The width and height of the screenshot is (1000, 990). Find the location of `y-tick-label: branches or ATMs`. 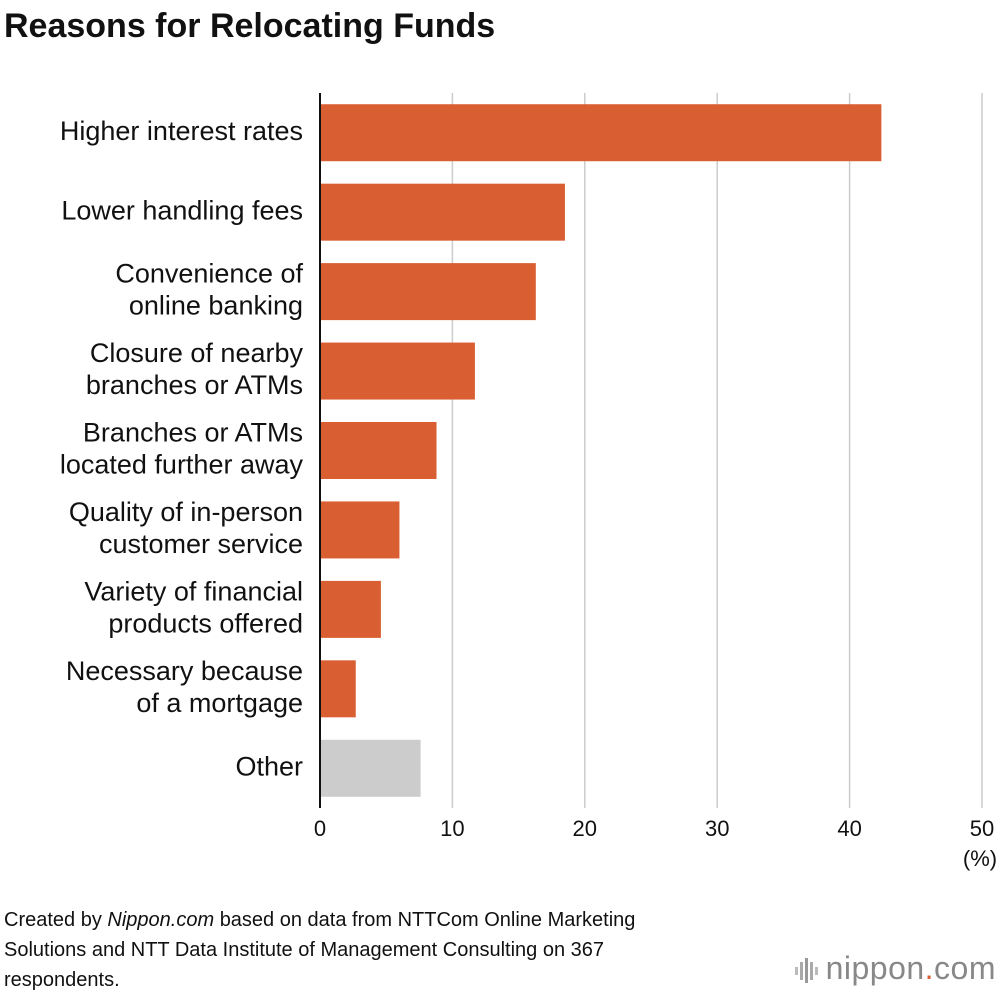

y-tick-label: branches or ATMs is located at coordinates (194, 385).